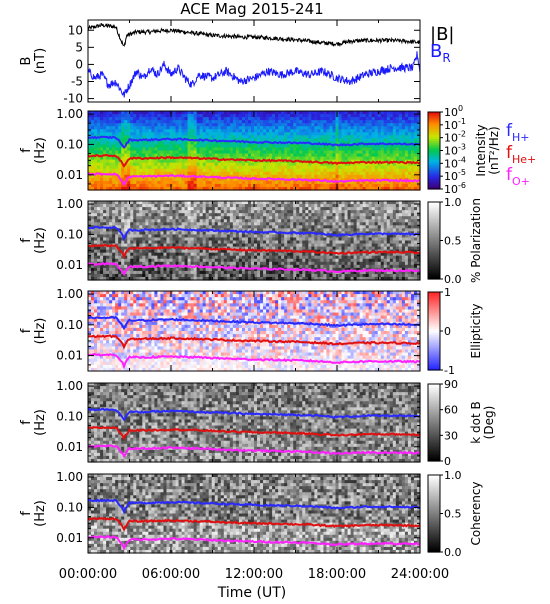 Image resolution: width=550 pixels, height=604 pixels. What do you see at coordinates (462, 172) in the screenshot?
I see `colorbar-exponent: -5` at bounding box center [462, 172].